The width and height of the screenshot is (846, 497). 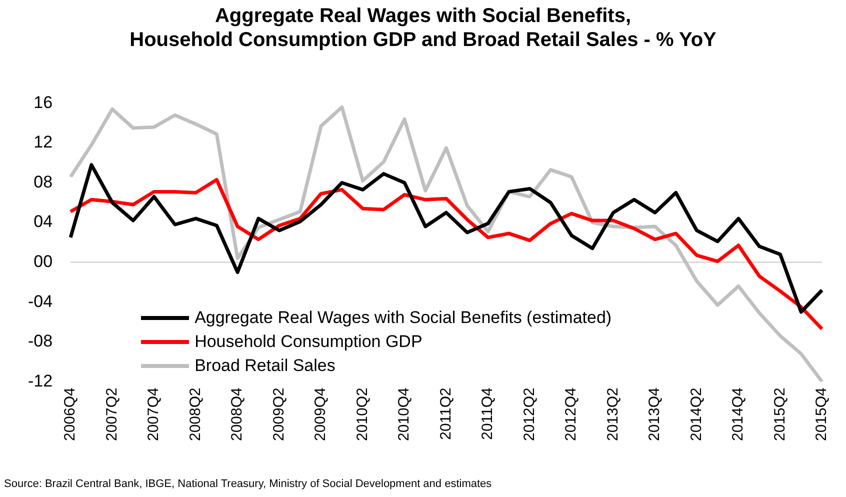 What do you see at coordinates (529, 415) in the screenshot?
I see `x-tick-label: 2012Q2` at bounding box center [529, 415].